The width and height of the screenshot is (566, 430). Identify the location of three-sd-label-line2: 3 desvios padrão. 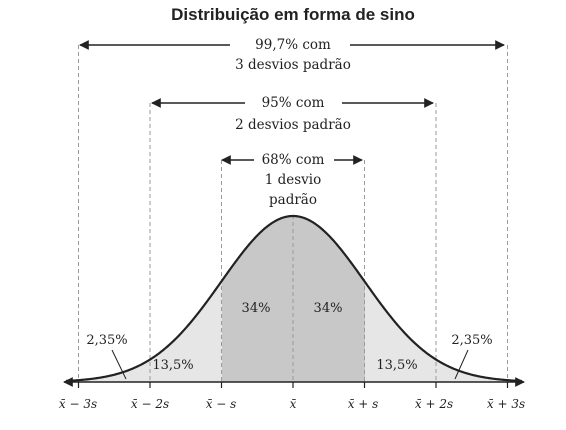
(293, 65).